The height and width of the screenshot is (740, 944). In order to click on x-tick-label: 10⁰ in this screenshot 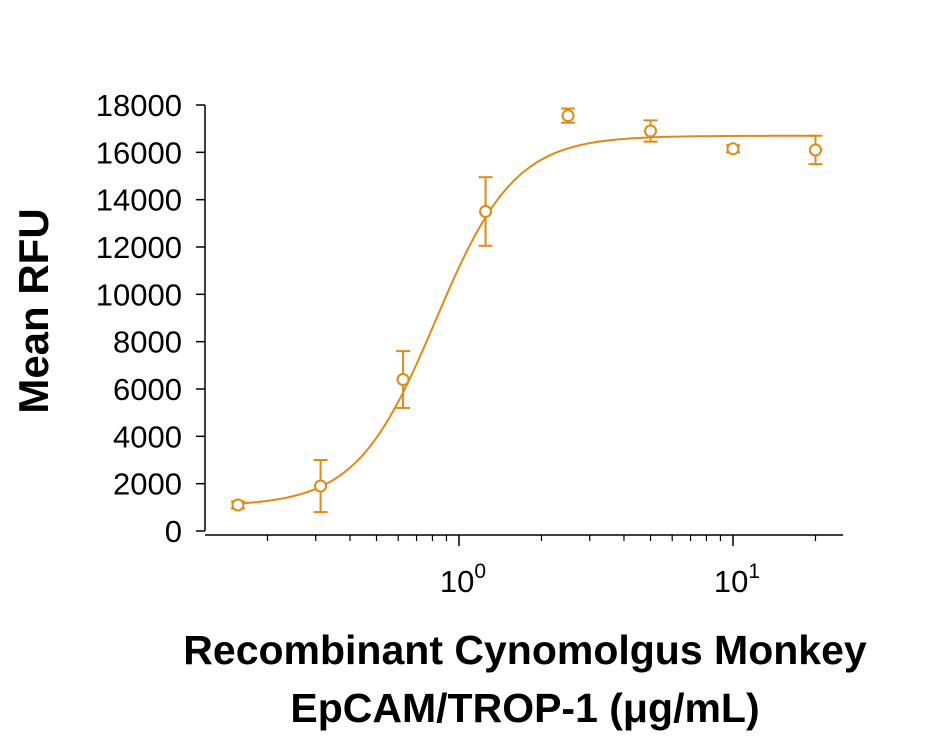, I will do `click(463, 579)`.